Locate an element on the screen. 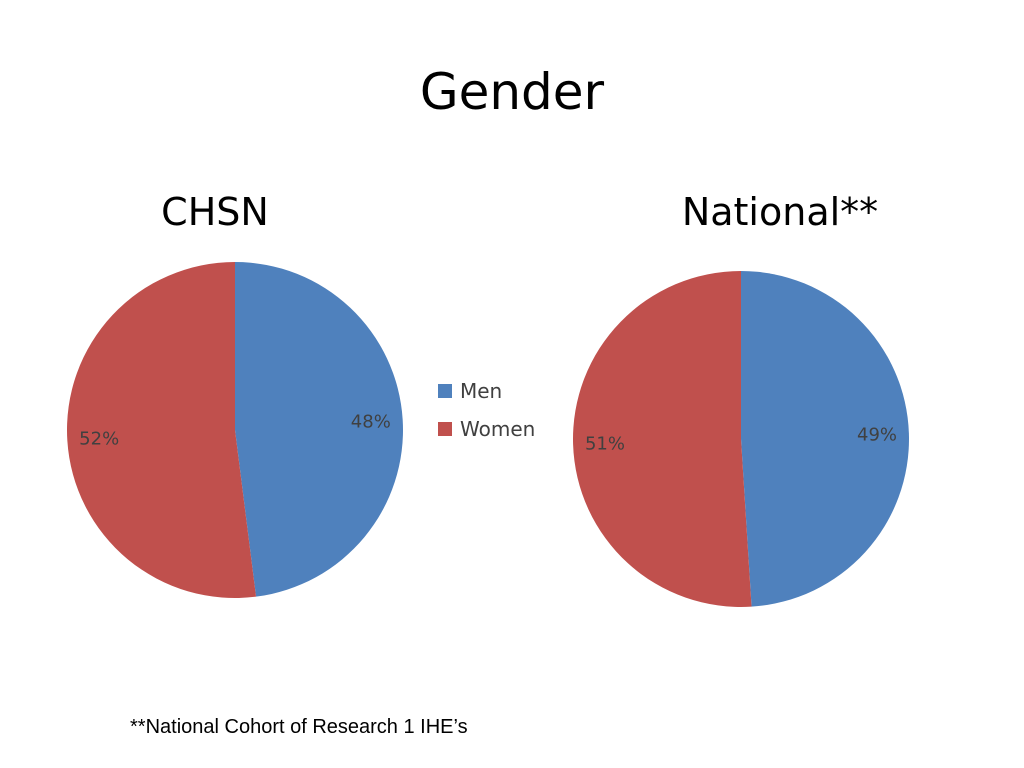 The width and height of the screenshot is (1024, 768). national-pie-chart: 49% 51% is located at coordinates (740, 439).